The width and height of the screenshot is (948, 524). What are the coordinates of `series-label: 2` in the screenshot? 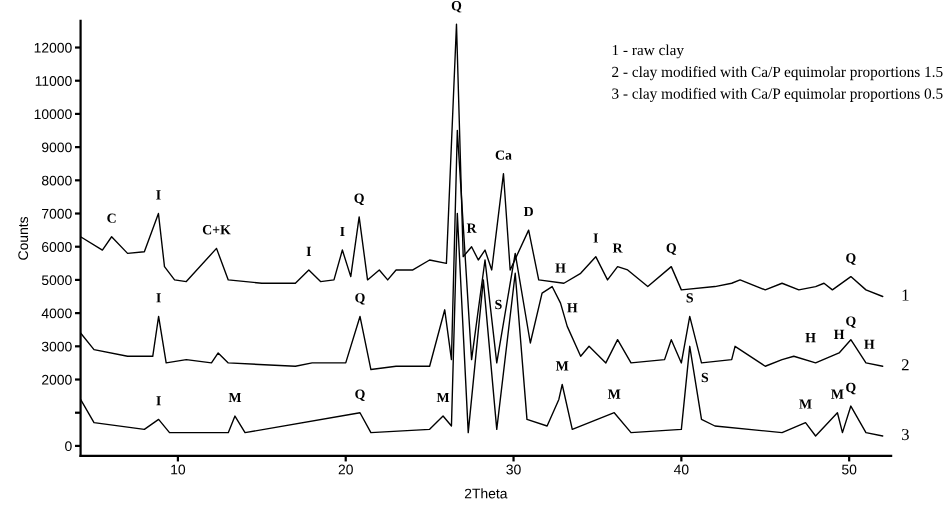 It's located at (905, 365).